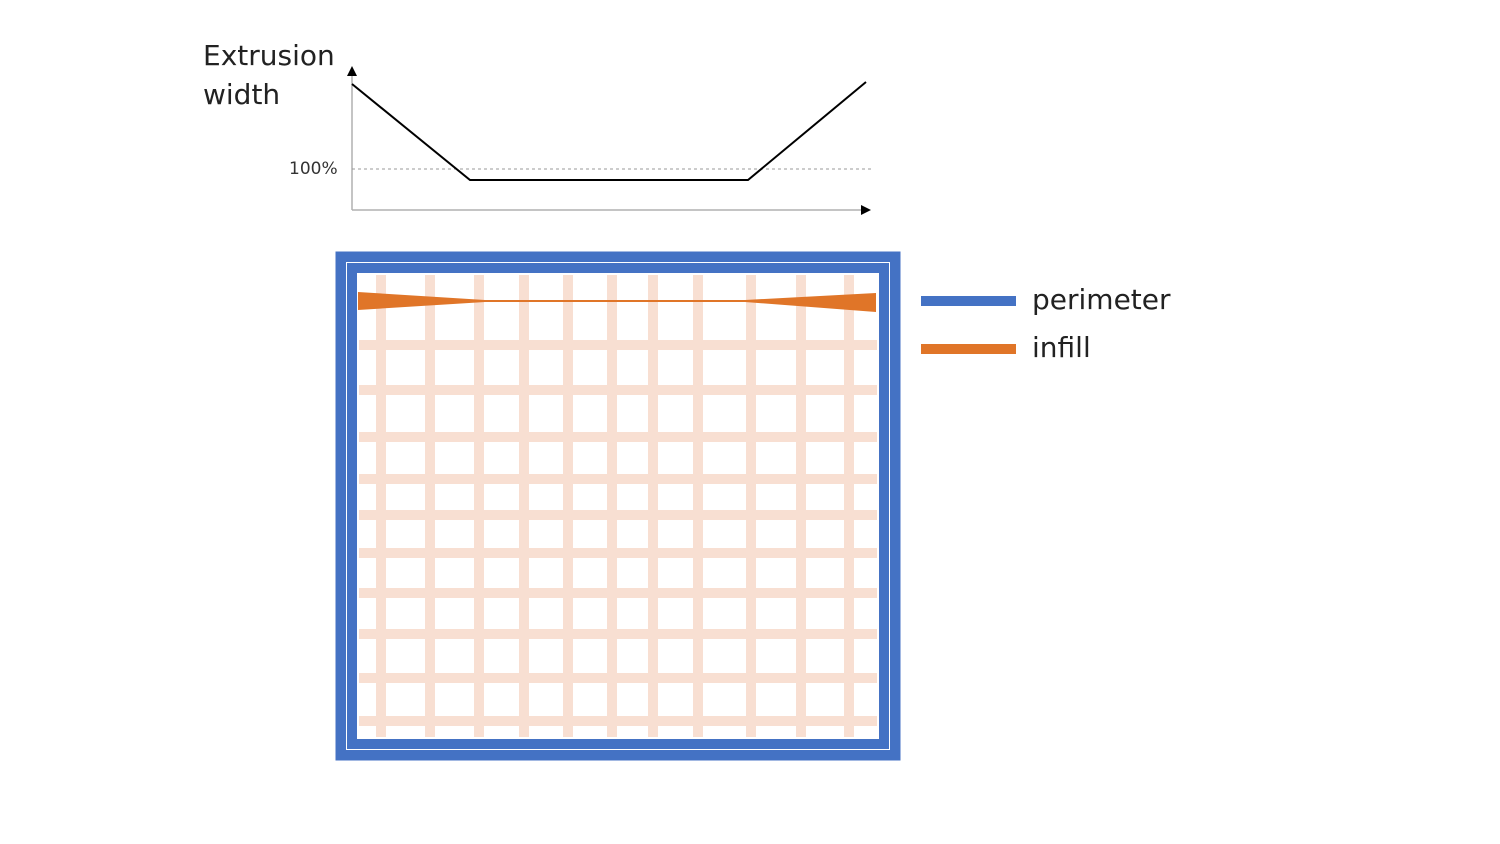  Describe the element at coordinates (609, 131) in the screenshot. I see `extrusion-width-curve` at that location.